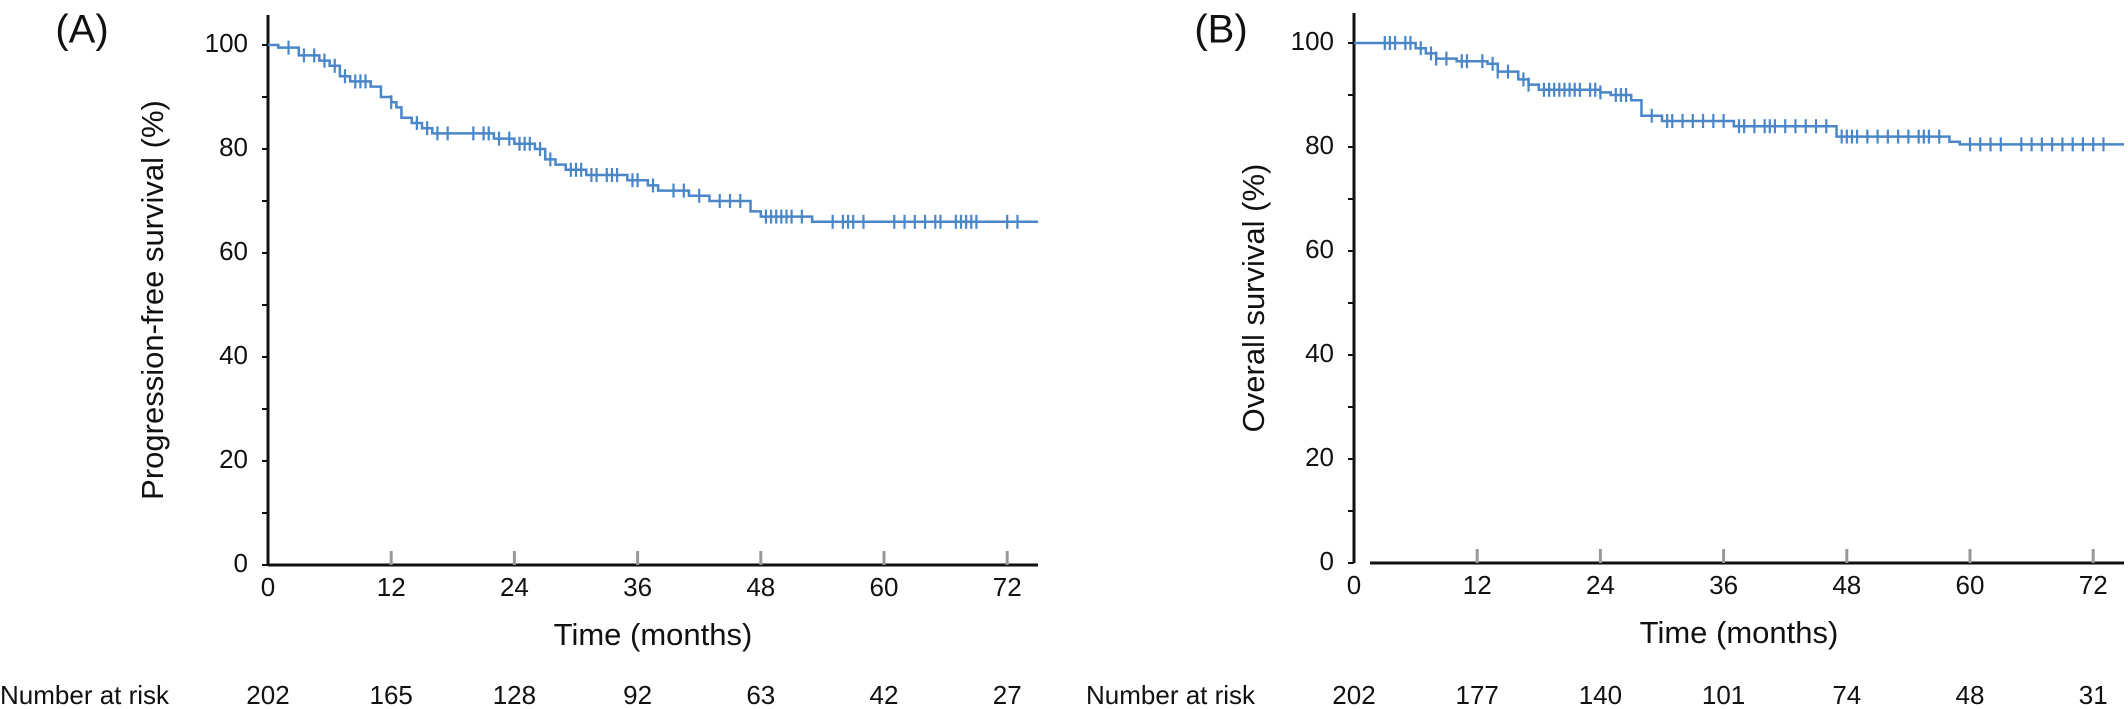  What do you see at coordinates (1600, 694) in the screenshot?
I see `risk-table-value: 140` at bounding box center [1600, 694].